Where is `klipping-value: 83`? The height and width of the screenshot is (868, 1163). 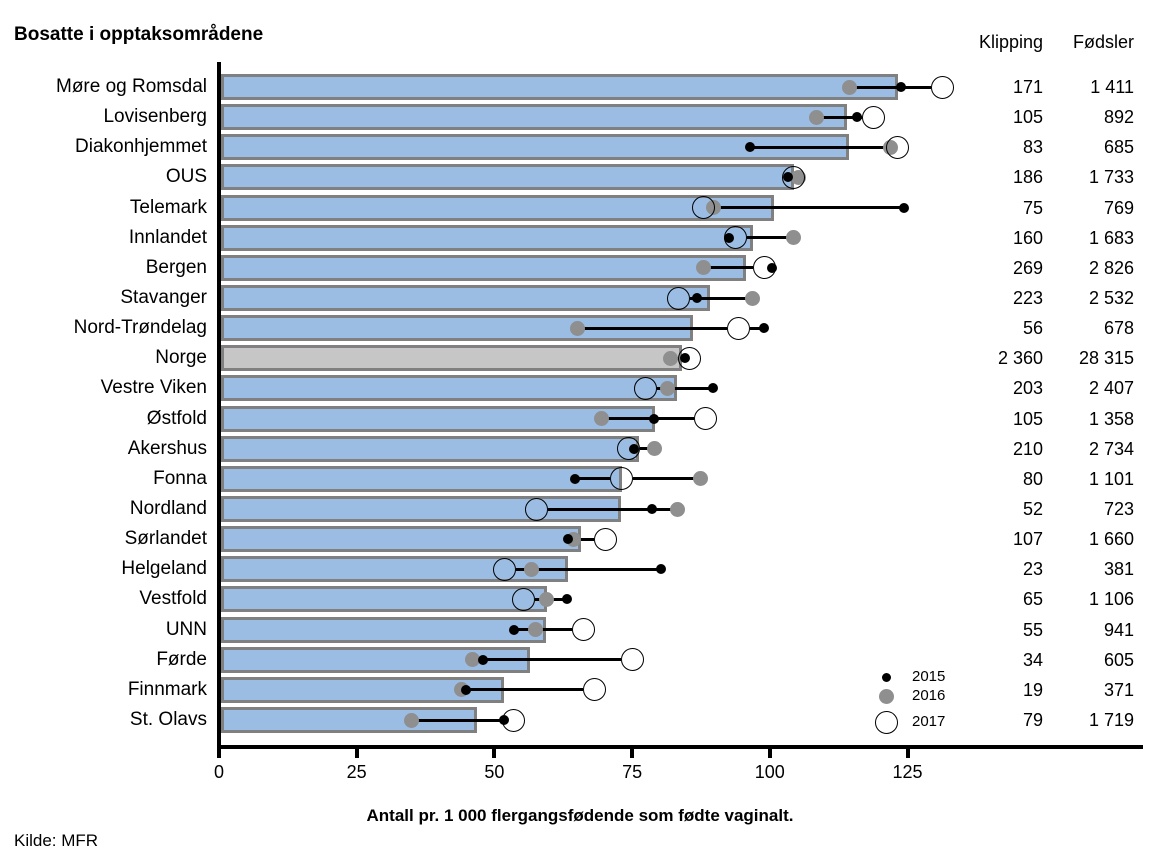 klipping-value: 83 is located at coordinates (1032, 147).